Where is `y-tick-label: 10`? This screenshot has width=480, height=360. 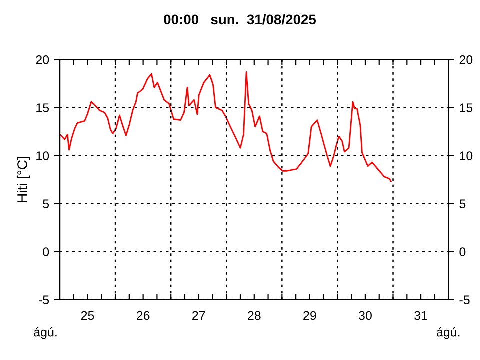
y-tick-label: 10 is located at coordinates (43, 156).